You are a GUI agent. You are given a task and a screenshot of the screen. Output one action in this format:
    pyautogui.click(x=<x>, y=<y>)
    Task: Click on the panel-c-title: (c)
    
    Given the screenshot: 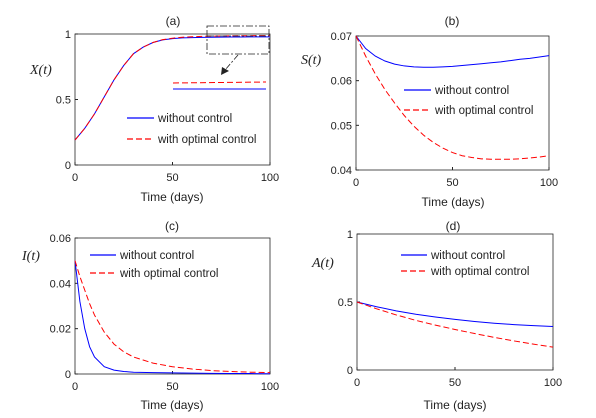 What is the action you would take?
    pyautogui.click(x=172, y=226)
    